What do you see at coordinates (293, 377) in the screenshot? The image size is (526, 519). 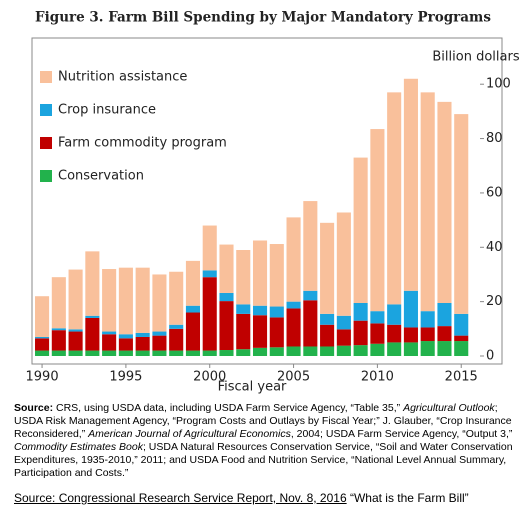 I see `x-tick-label: 2005` at bounding box center [293, 377].